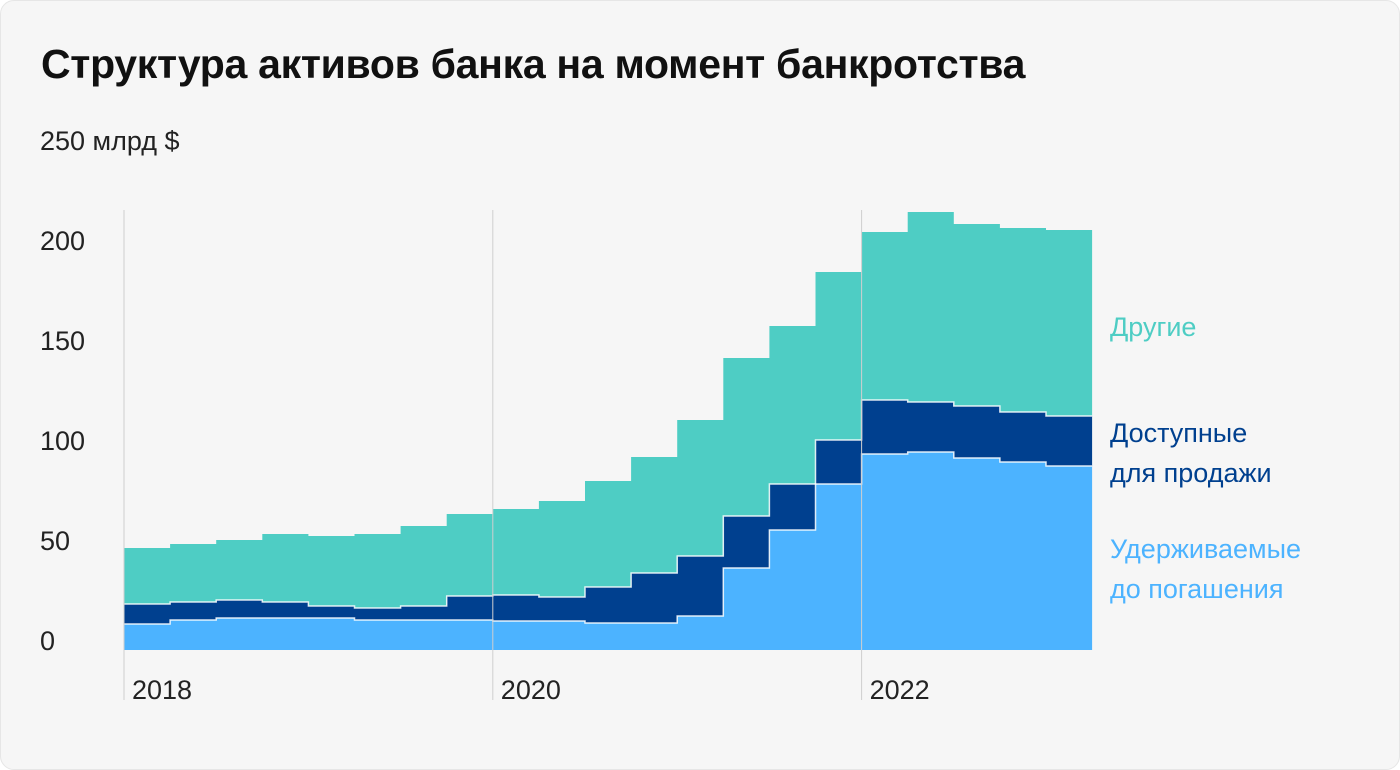 This screenshot has width=1400, height=770. Describe the element at coordinates (47, 641) in the screenshot. I see `y-tick-label: 0` at that location.